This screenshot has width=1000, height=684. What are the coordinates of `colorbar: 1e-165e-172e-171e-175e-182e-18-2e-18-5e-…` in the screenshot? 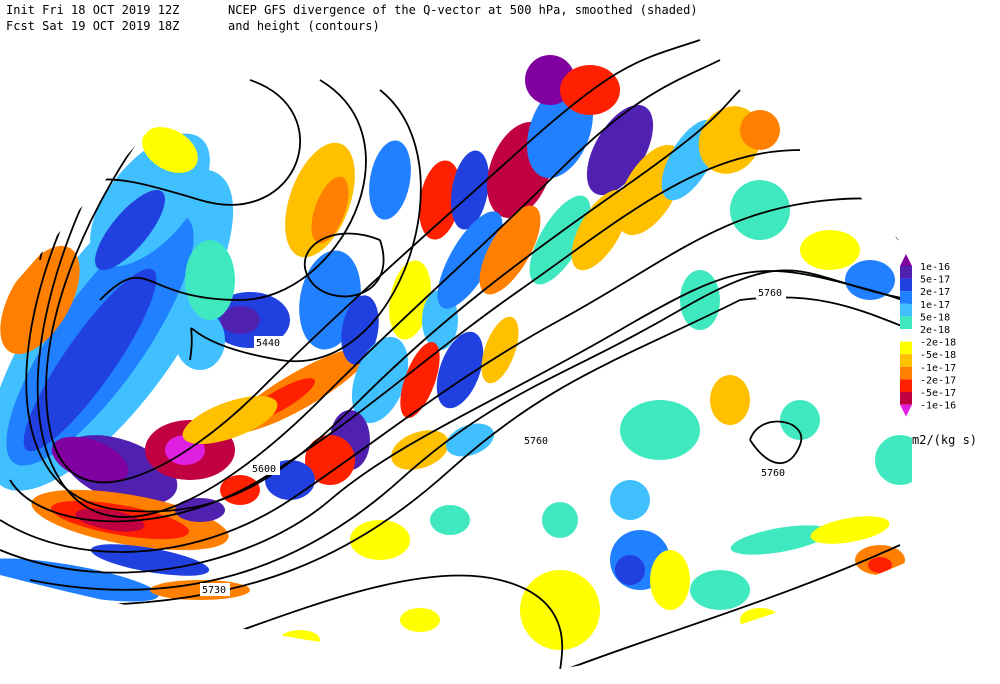 It's located at (928, 335).